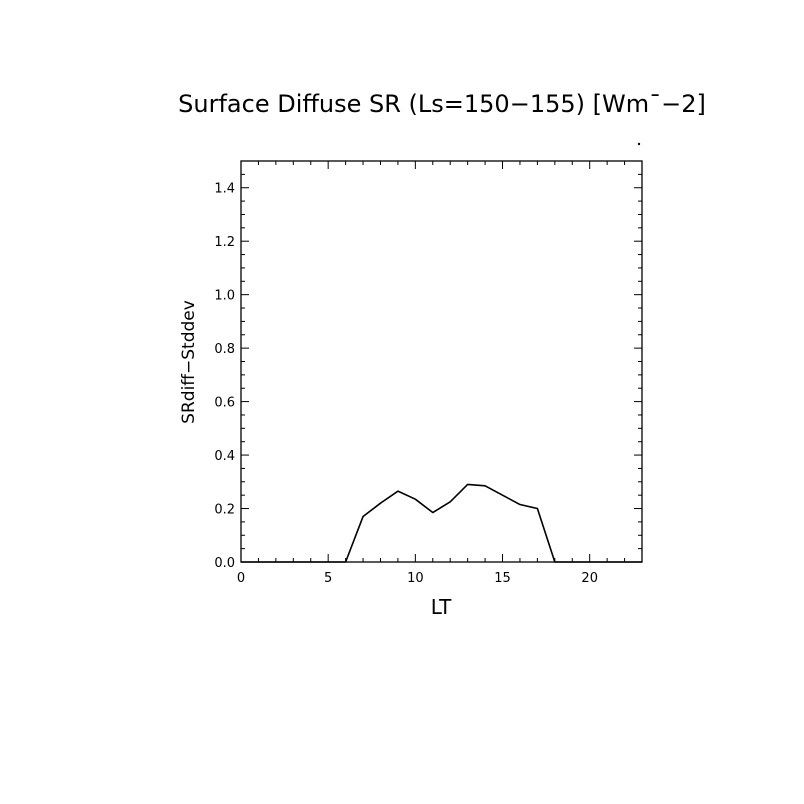  Describe the element at coordinates (639, 144) in the screenshot. I see `corner-dot` at that location.